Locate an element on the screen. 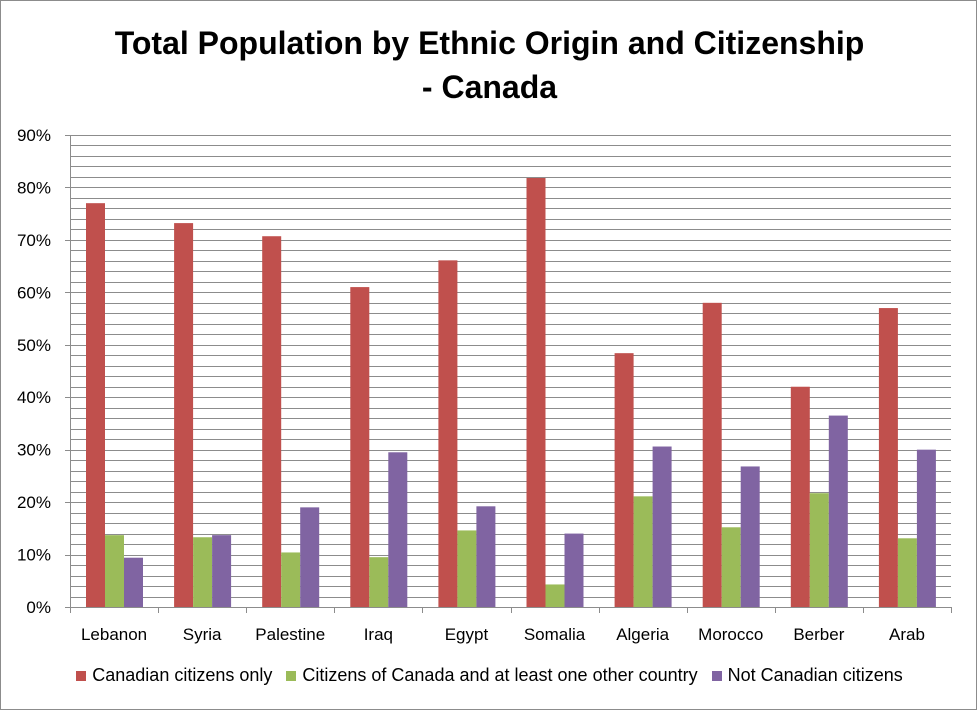  x-tick-label: Syria is located at coordinates (202, 634).